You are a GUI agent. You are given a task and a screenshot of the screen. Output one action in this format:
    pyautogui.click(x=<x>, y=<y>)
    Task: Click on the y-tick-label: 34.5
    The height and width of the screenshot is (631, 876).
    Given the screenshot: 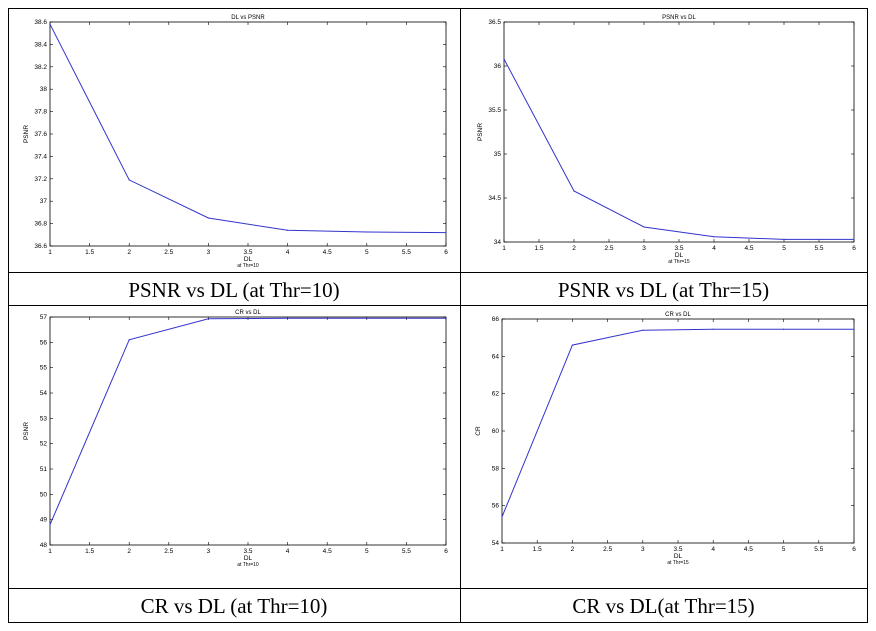 What is the action you would take?
    pyautogui.click(x=494, y=198)
    